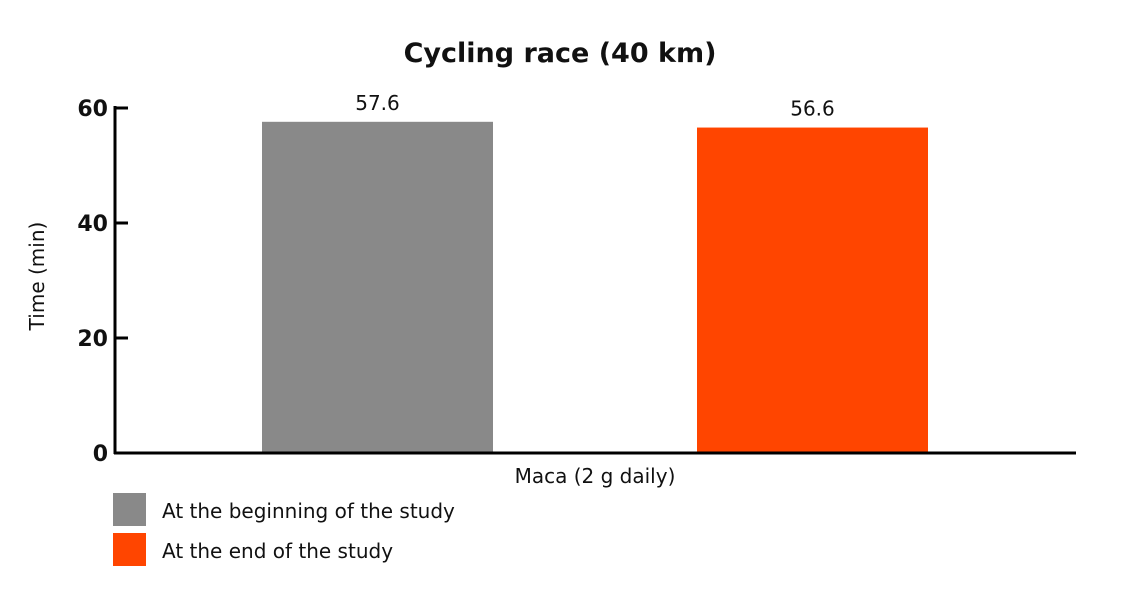 The width and height of the screenshot is (1124, 592). I want to click on bar-value-label: 57.6, so click(377, 103).